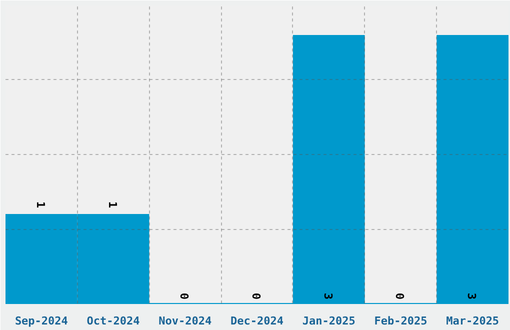  Describe the element at coordinates (41, 321) in the screenshot. I see `x-tick-label: Sep-2024` at that location.